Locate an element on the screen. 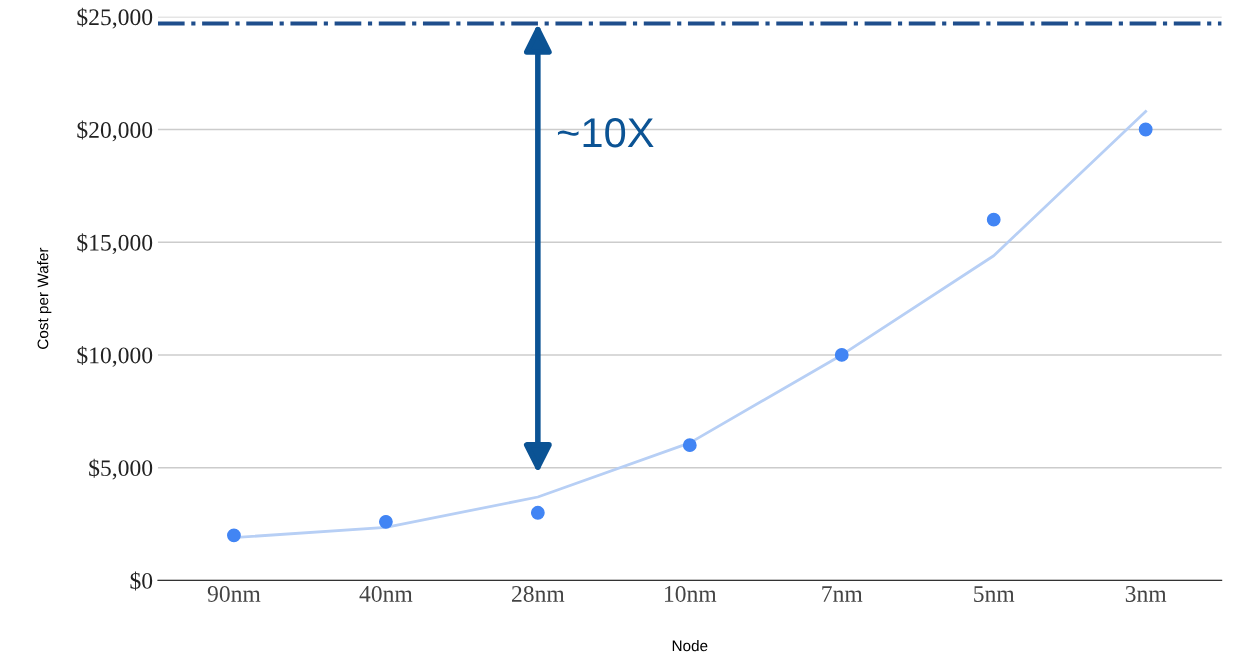 The height and width of the screenshot is (671, 1234). y-axis-title: Cost per Wafer is located at coordinates (44, 298).